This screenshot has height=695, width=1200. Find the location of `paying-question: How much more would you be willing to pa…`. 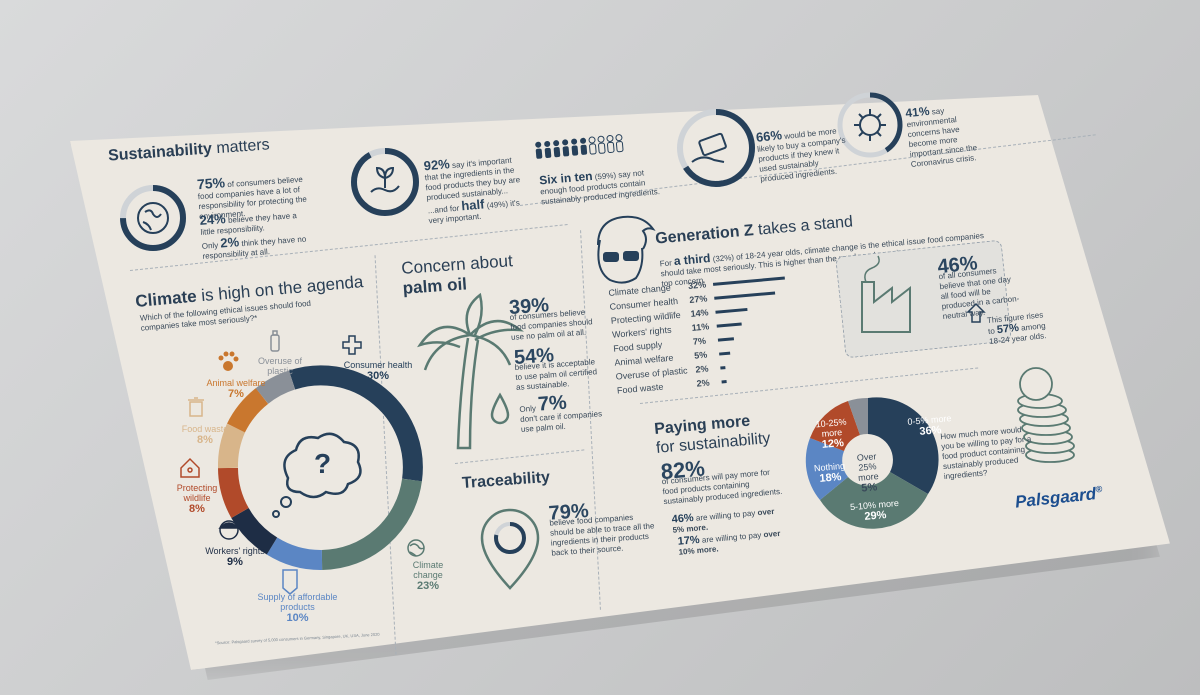

paying-question: How much more would you be willing to pa… is located at coordinates (986, 453).